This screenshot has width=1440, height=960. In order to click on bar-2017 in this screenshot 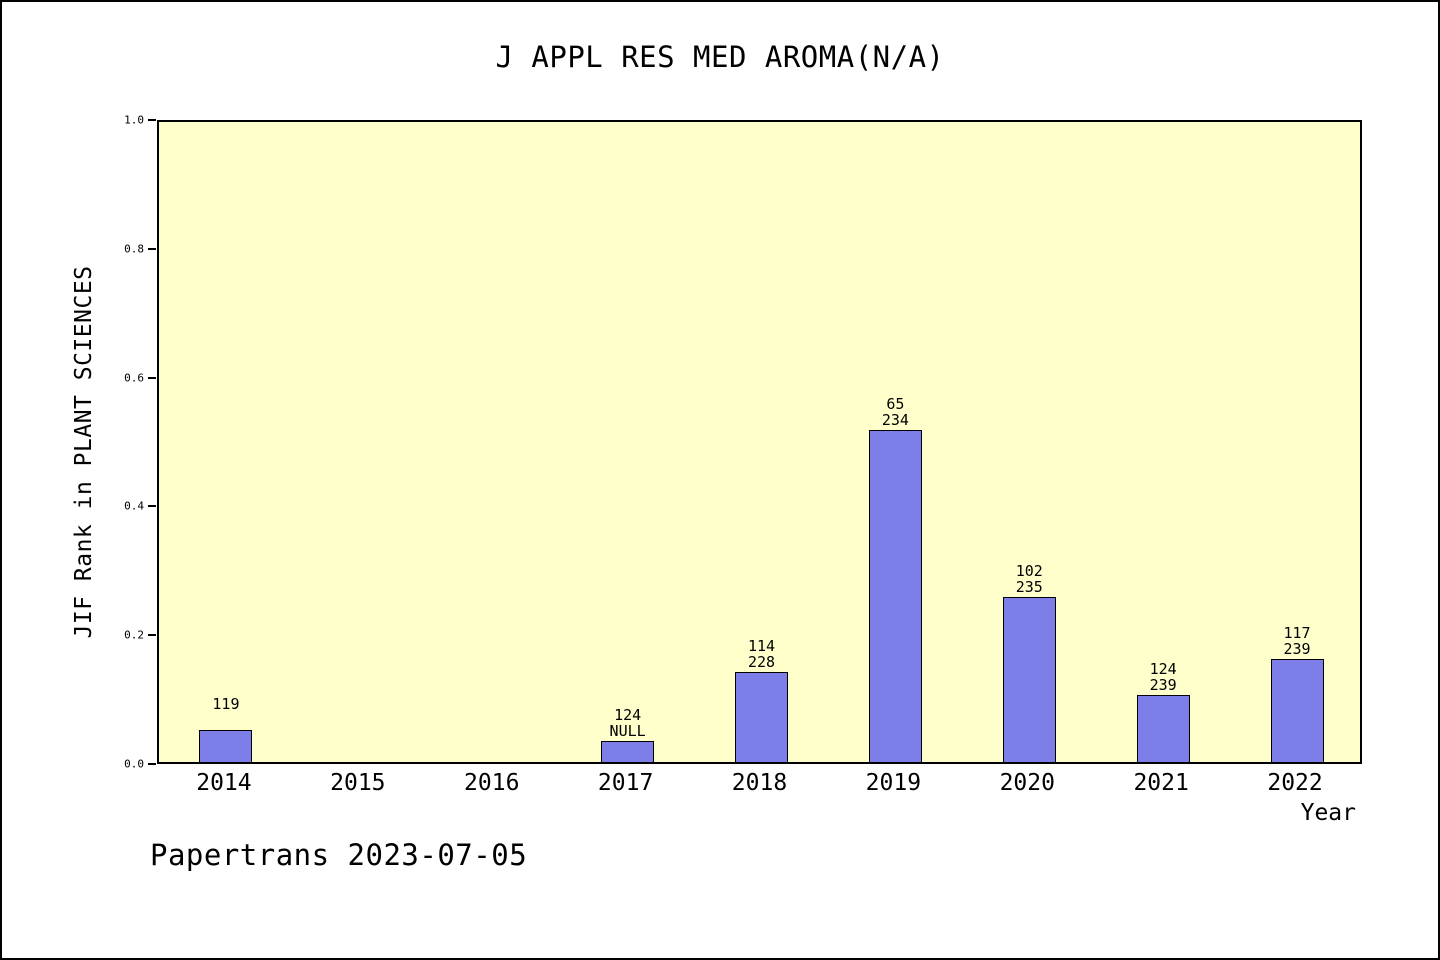, I will do `click(628, 751)`.